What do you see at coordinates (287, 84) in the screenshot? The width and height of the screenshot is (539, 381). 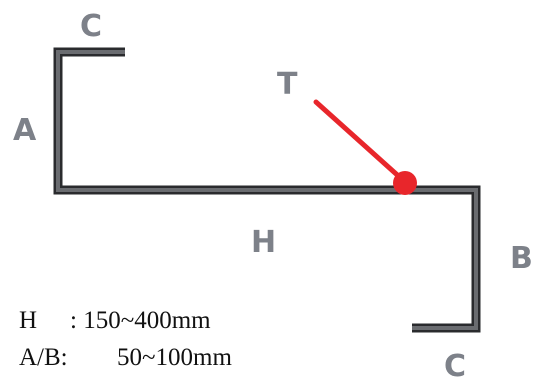 I see `label-t: T` at bounding box center [287, 84].